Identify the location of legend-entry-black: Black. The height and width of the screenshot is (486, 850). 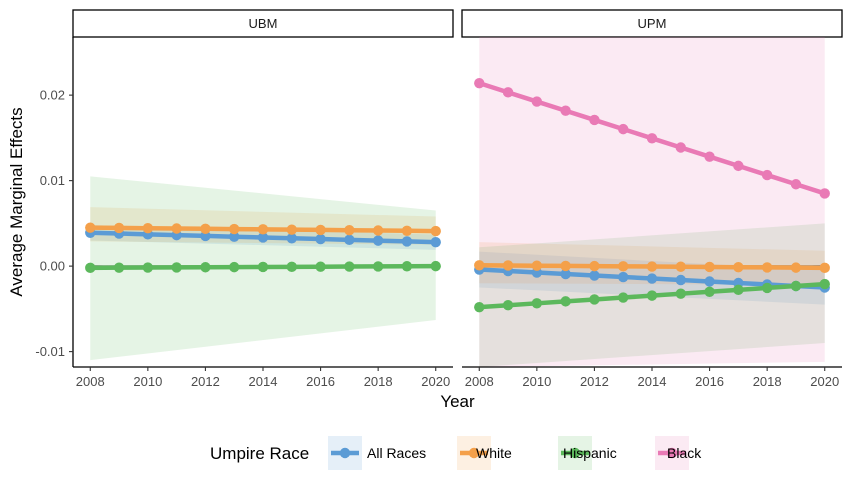
(678, 453).